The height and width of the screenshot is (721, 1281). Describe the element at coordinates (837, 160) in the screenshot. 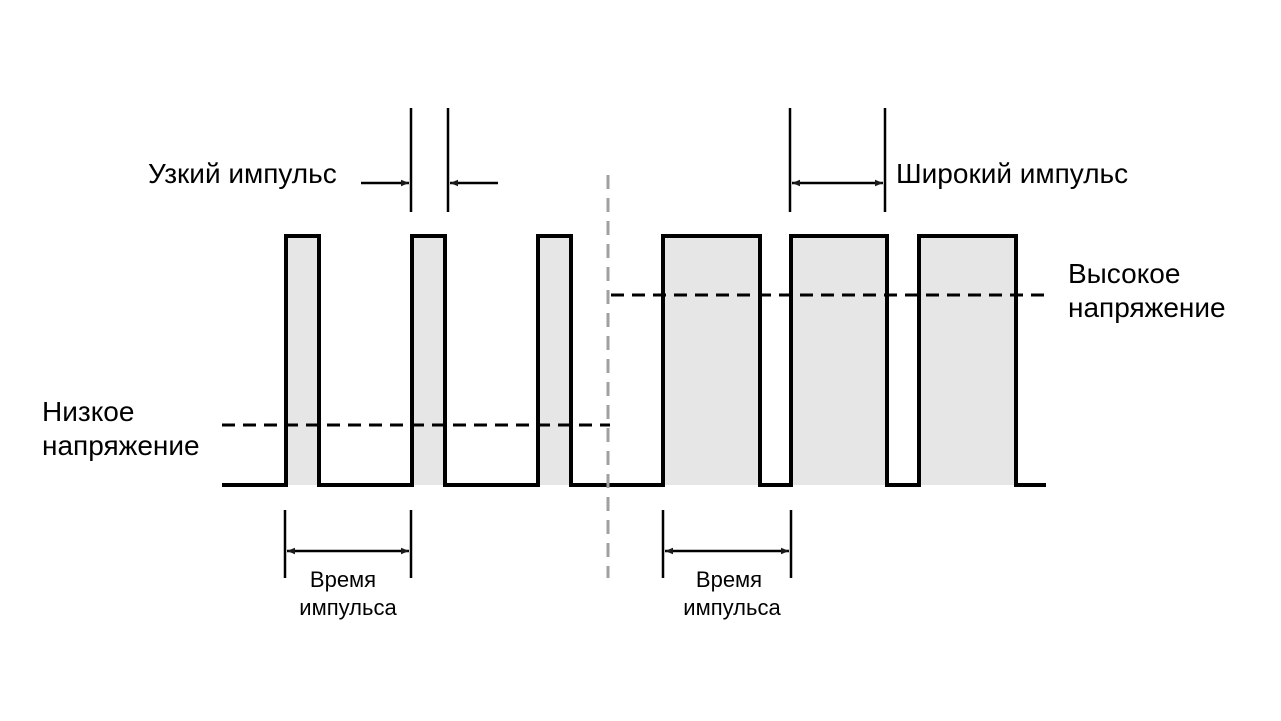

I see `wide-pulse-indicator` at that location.